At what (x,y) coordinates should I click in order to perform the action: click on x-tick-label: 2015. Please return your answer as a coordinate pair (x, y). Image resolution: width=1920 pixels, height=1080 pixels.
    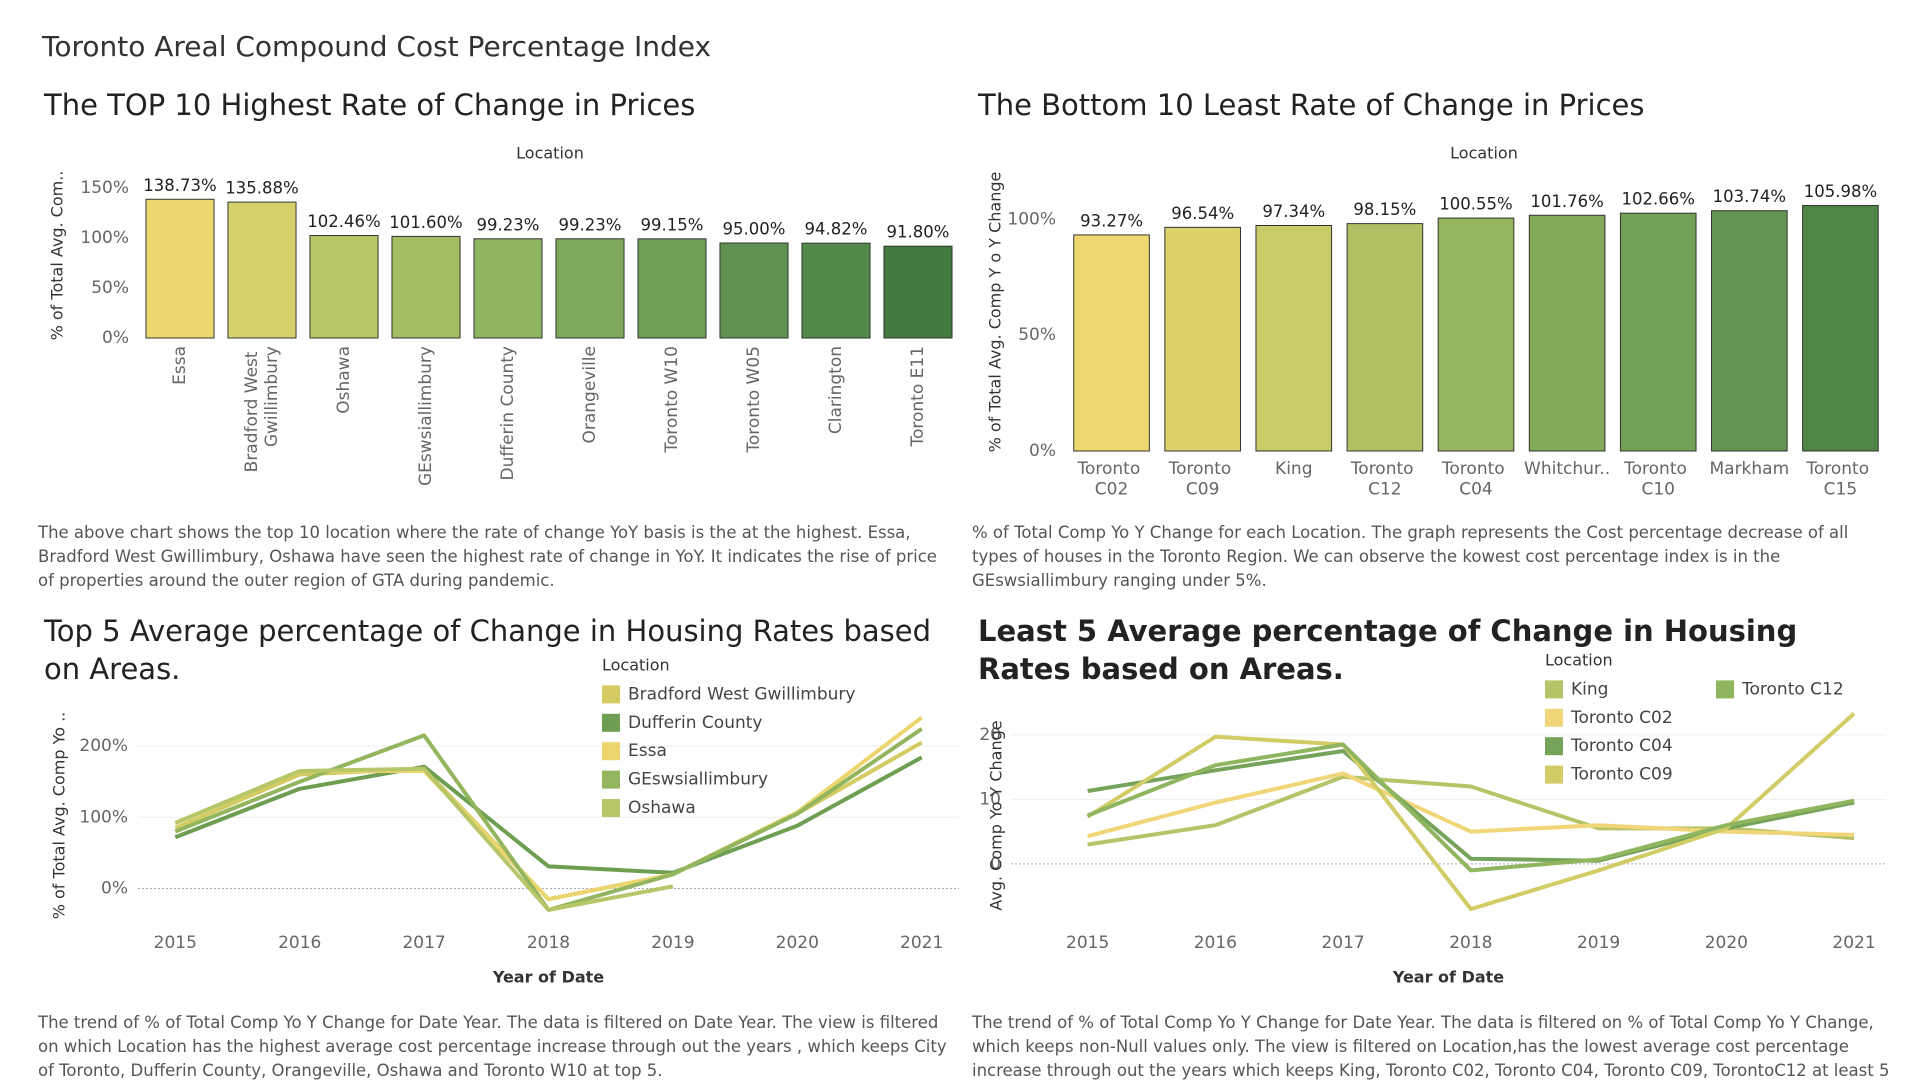
    Looking at the image, I should click on (1087, 943).